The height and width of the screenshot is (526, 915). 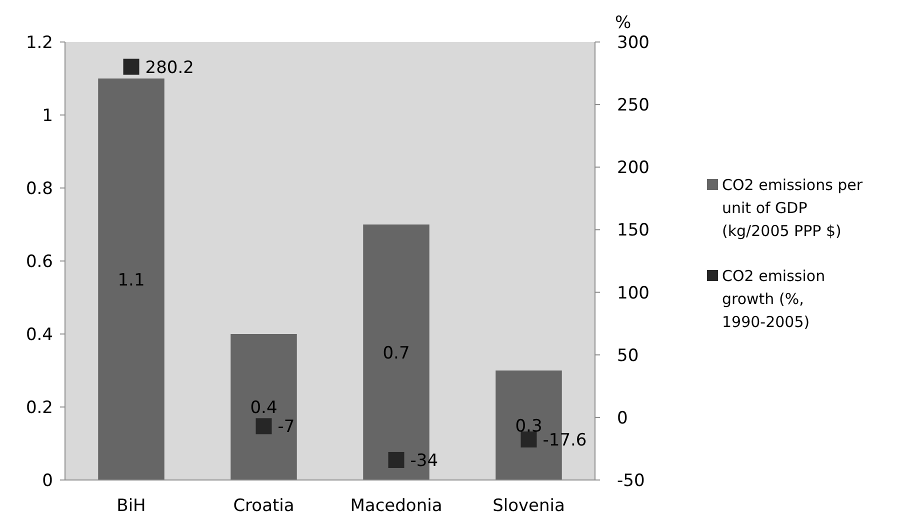 What do you see at coordinates (39, 43) in the screenshot?
I see `y-tick-label: 1.2` at bounding box center [39, 43].